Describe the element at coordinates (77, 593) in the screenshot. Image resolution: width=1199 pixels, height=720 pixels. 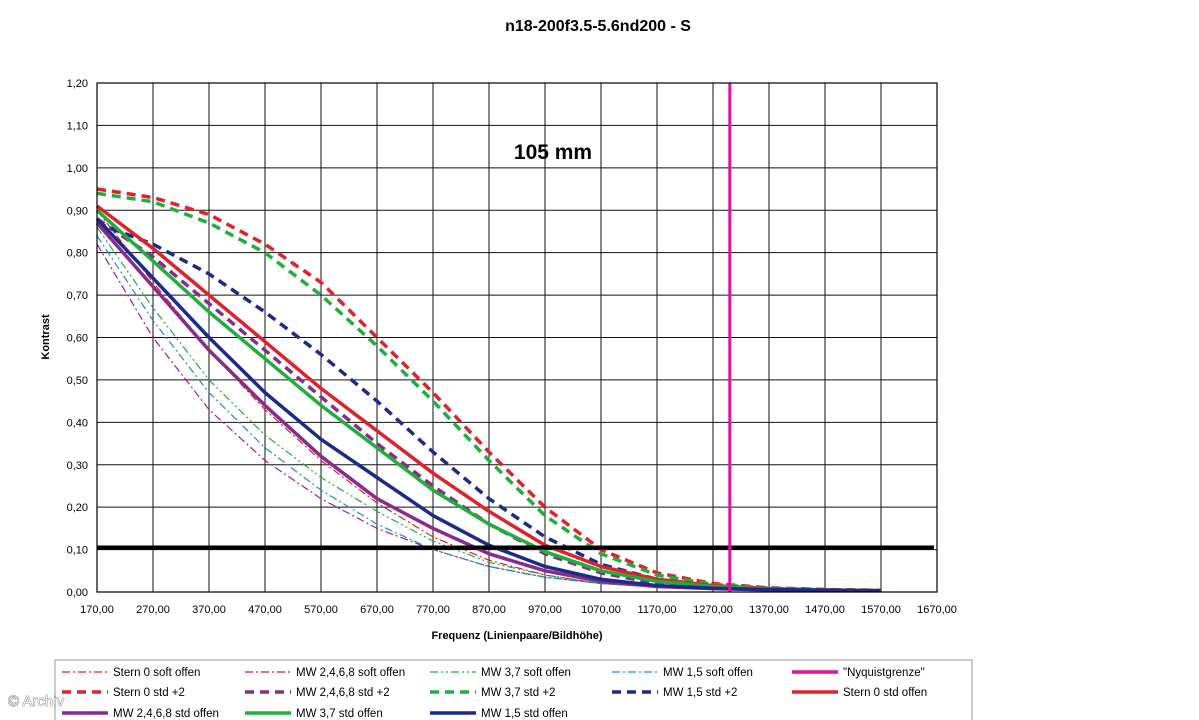
I see `y-tick-label: 0,00` at that location.